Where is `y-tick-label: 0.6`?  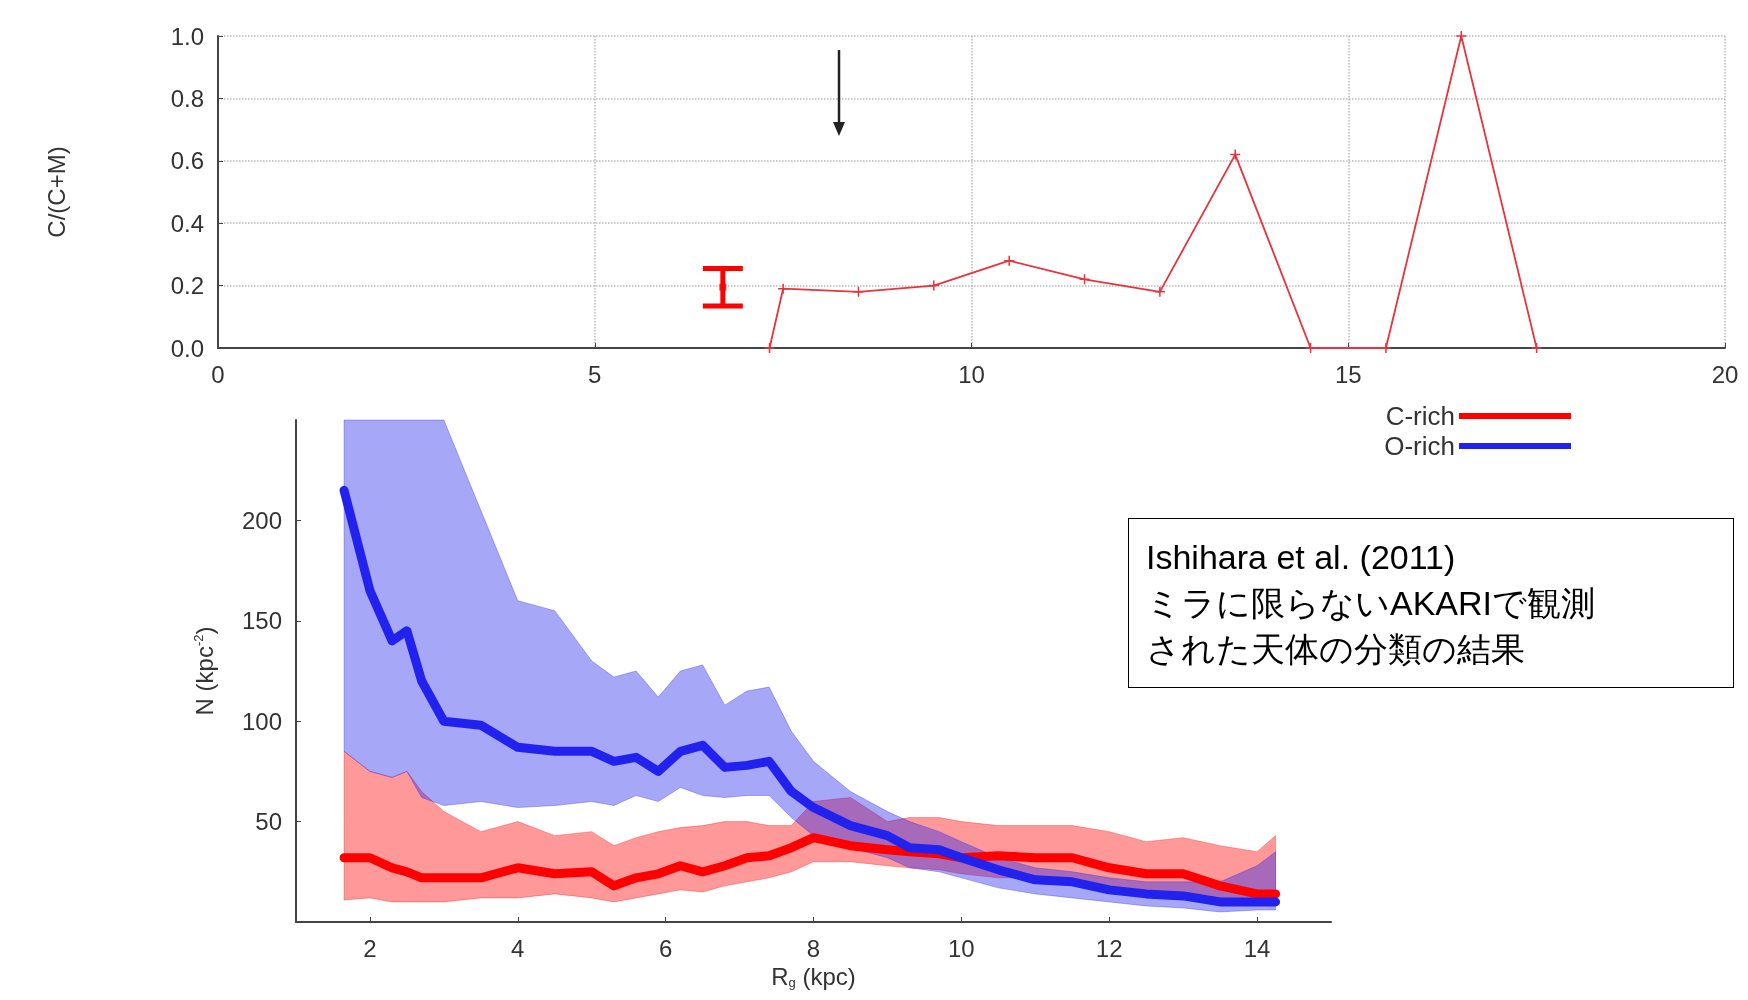
y-tick-label: 0.6 is located at coordinates (187, 161).